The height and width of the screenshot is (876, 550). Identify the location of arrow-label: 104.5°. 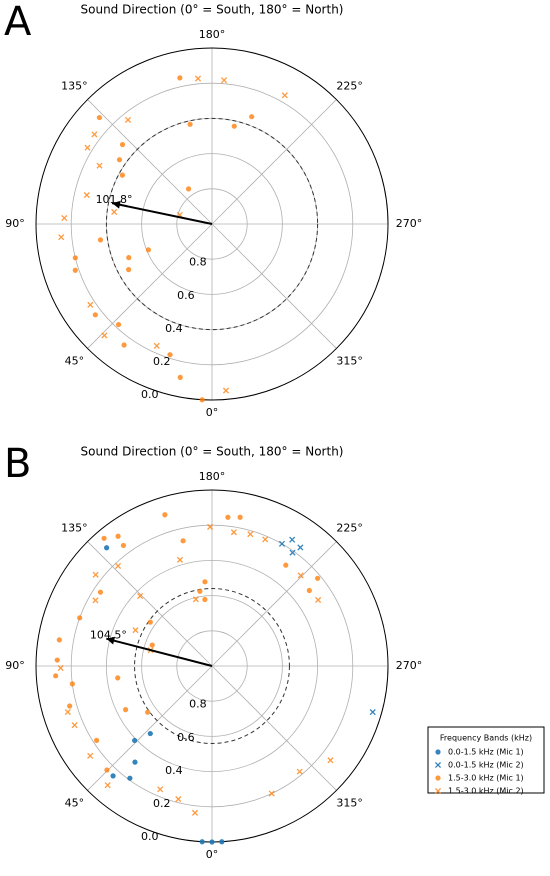
(108, 635).